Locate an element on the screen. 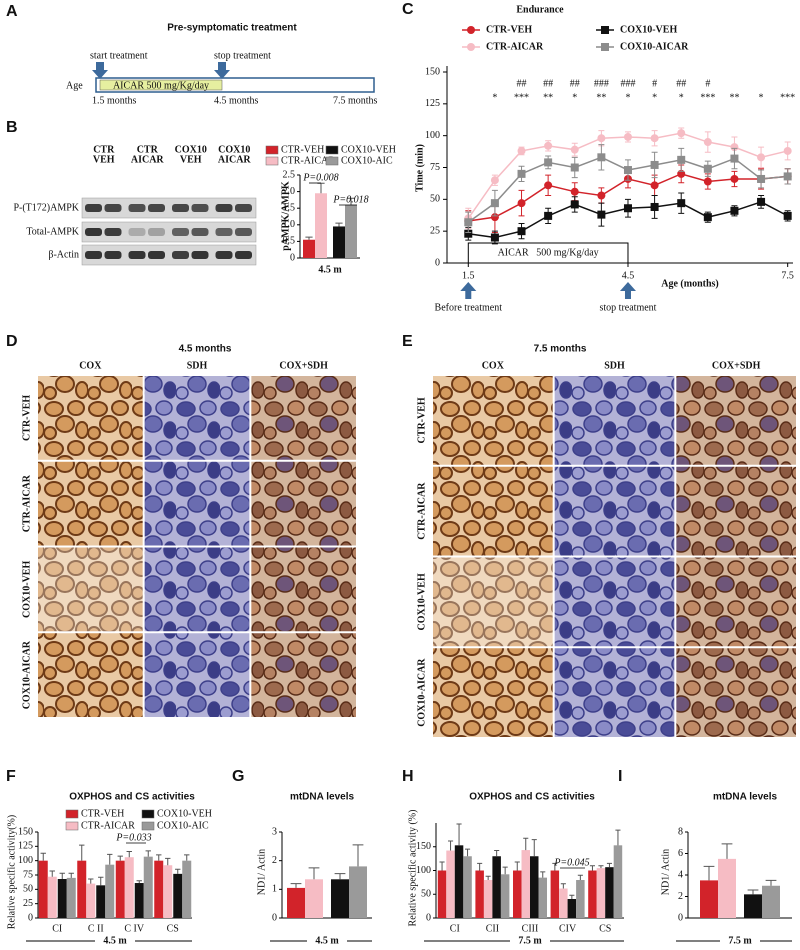 Image resolution: width=800 pixels, height=950 pixels. y-tick-label: 1.0 is located at coordinates (289, 224).